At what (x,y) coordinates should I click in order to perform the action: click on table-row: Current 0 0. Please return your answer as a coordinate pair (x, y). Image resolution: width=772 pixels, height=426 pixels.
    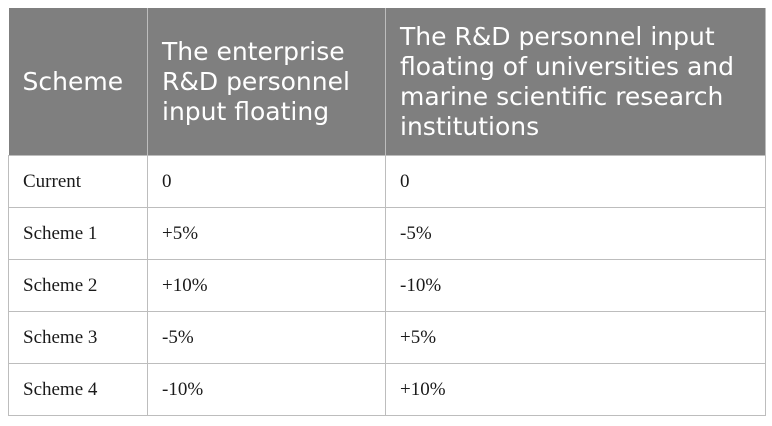
    Looking at the image, I should click on (387, 181).